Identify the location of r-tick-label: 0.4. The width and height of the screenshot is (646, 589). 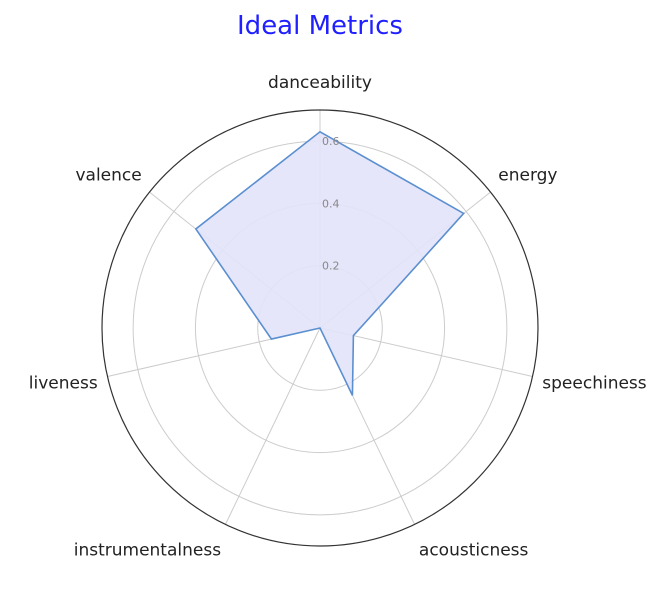
(331, 203).